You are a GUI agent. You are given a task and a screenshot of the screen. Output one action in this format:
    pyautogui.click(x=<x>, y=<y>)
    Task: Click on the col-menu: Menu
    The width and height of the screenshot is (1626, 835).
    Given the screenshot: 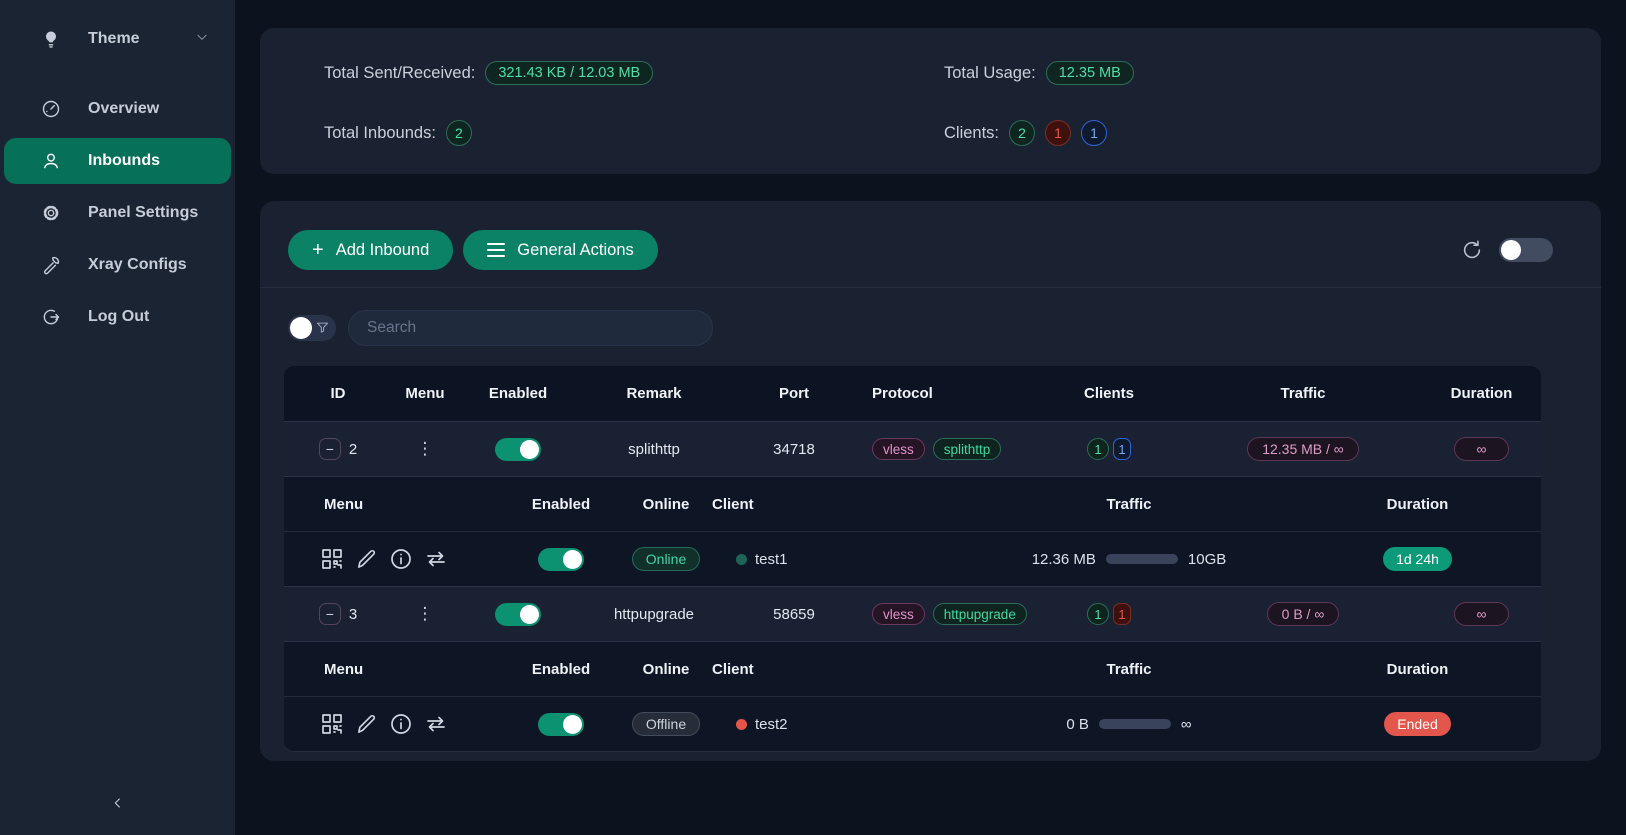 What is the action you would take?
    pyautogui.click(x=425, y=393)
    